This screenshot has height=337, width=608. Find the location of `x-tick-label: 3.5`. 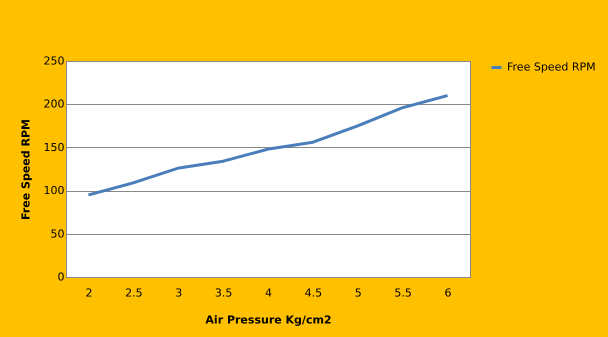

x-tick-label: 3.5 is located at coordinates (223, 293).